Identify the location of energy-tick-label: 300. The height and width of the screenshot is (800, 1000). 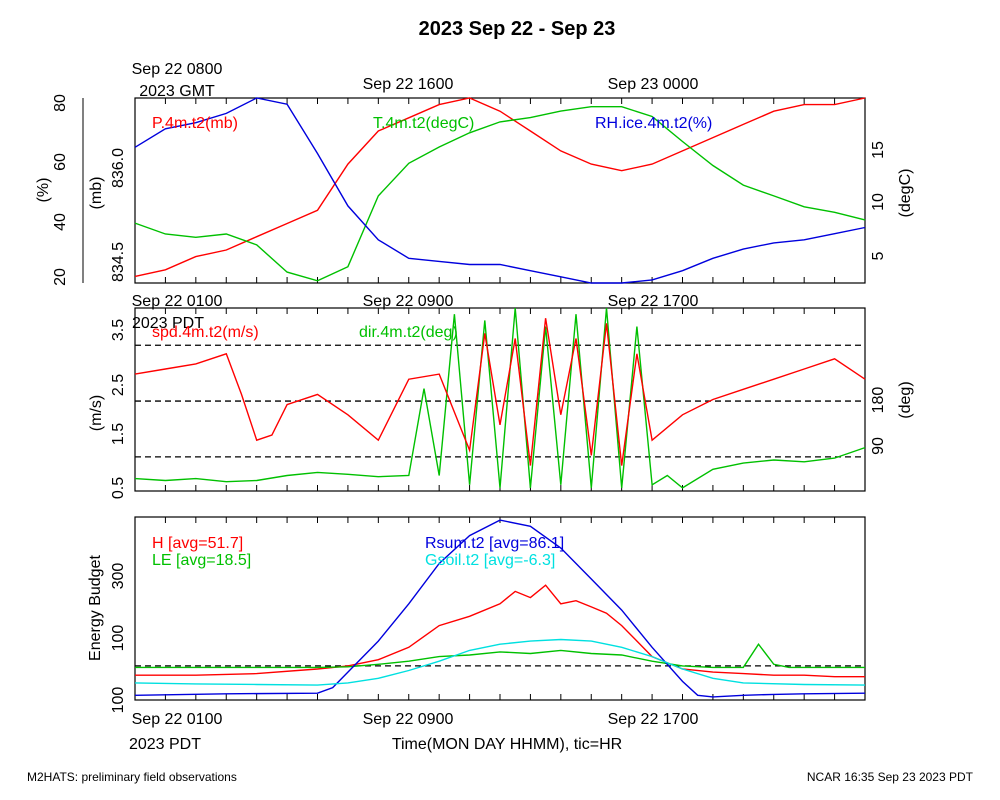
(118, 576).